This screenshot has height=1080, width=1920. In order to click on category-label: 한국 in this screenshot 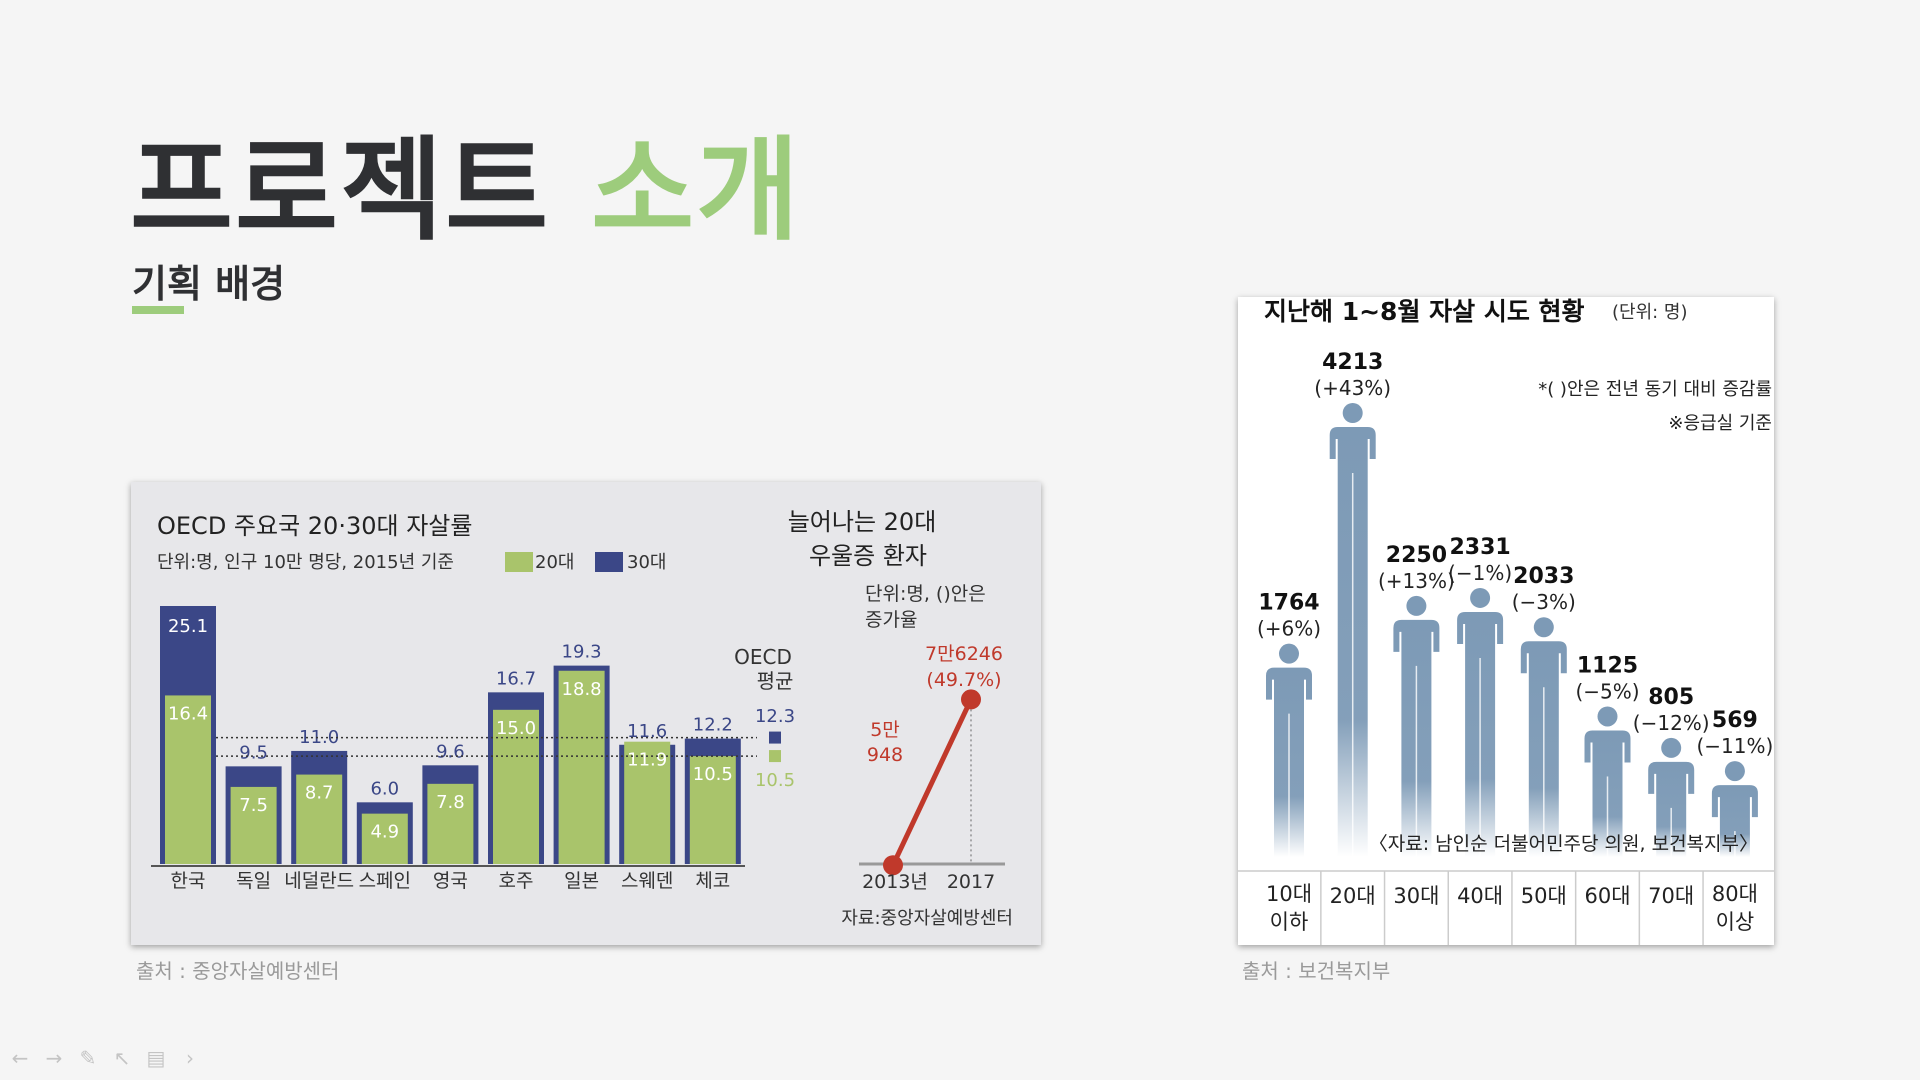, I will do `click(188, 881)`.